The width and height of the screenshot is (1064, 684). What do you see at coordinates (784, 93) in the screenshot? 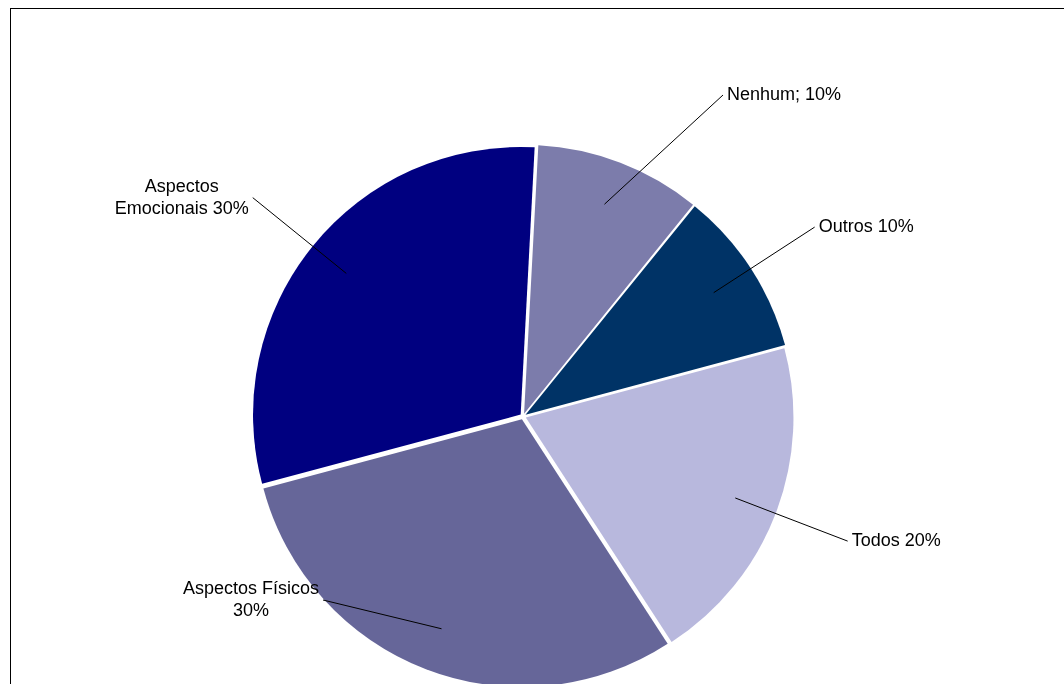
I see `slice-label: Nenhum; 10%` at bounding box center [784, 93].